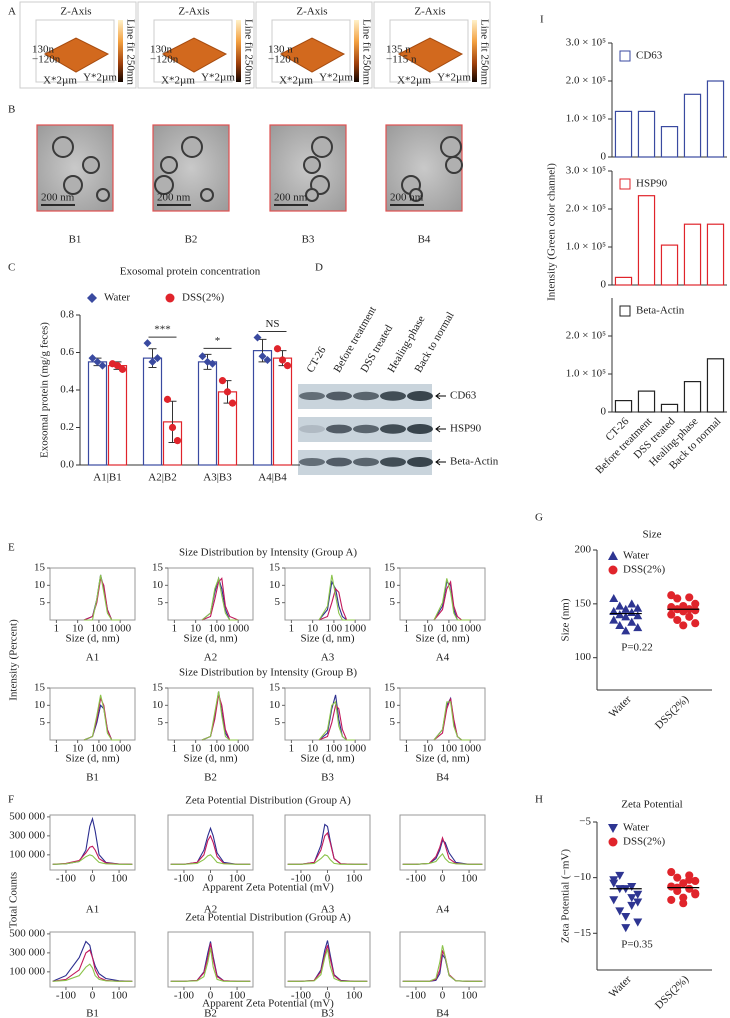  Describe the element at coordinates (67, 465) in the screenshot. I see `y-tick-label: 0.0` at that location.